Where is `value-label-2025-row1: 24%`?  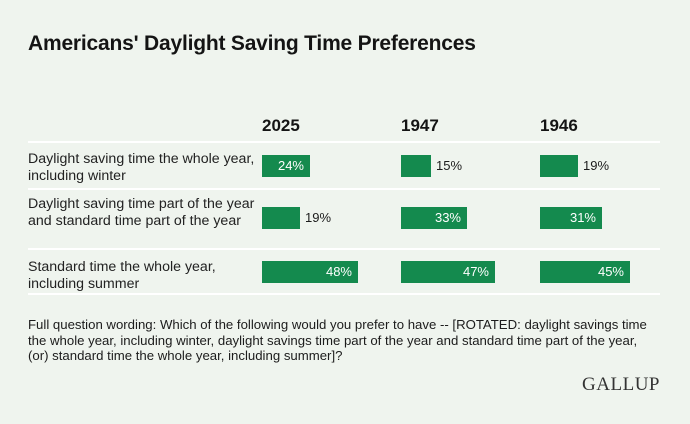
value-label-2025-row1: 24% is located at coordinates (290, 165).